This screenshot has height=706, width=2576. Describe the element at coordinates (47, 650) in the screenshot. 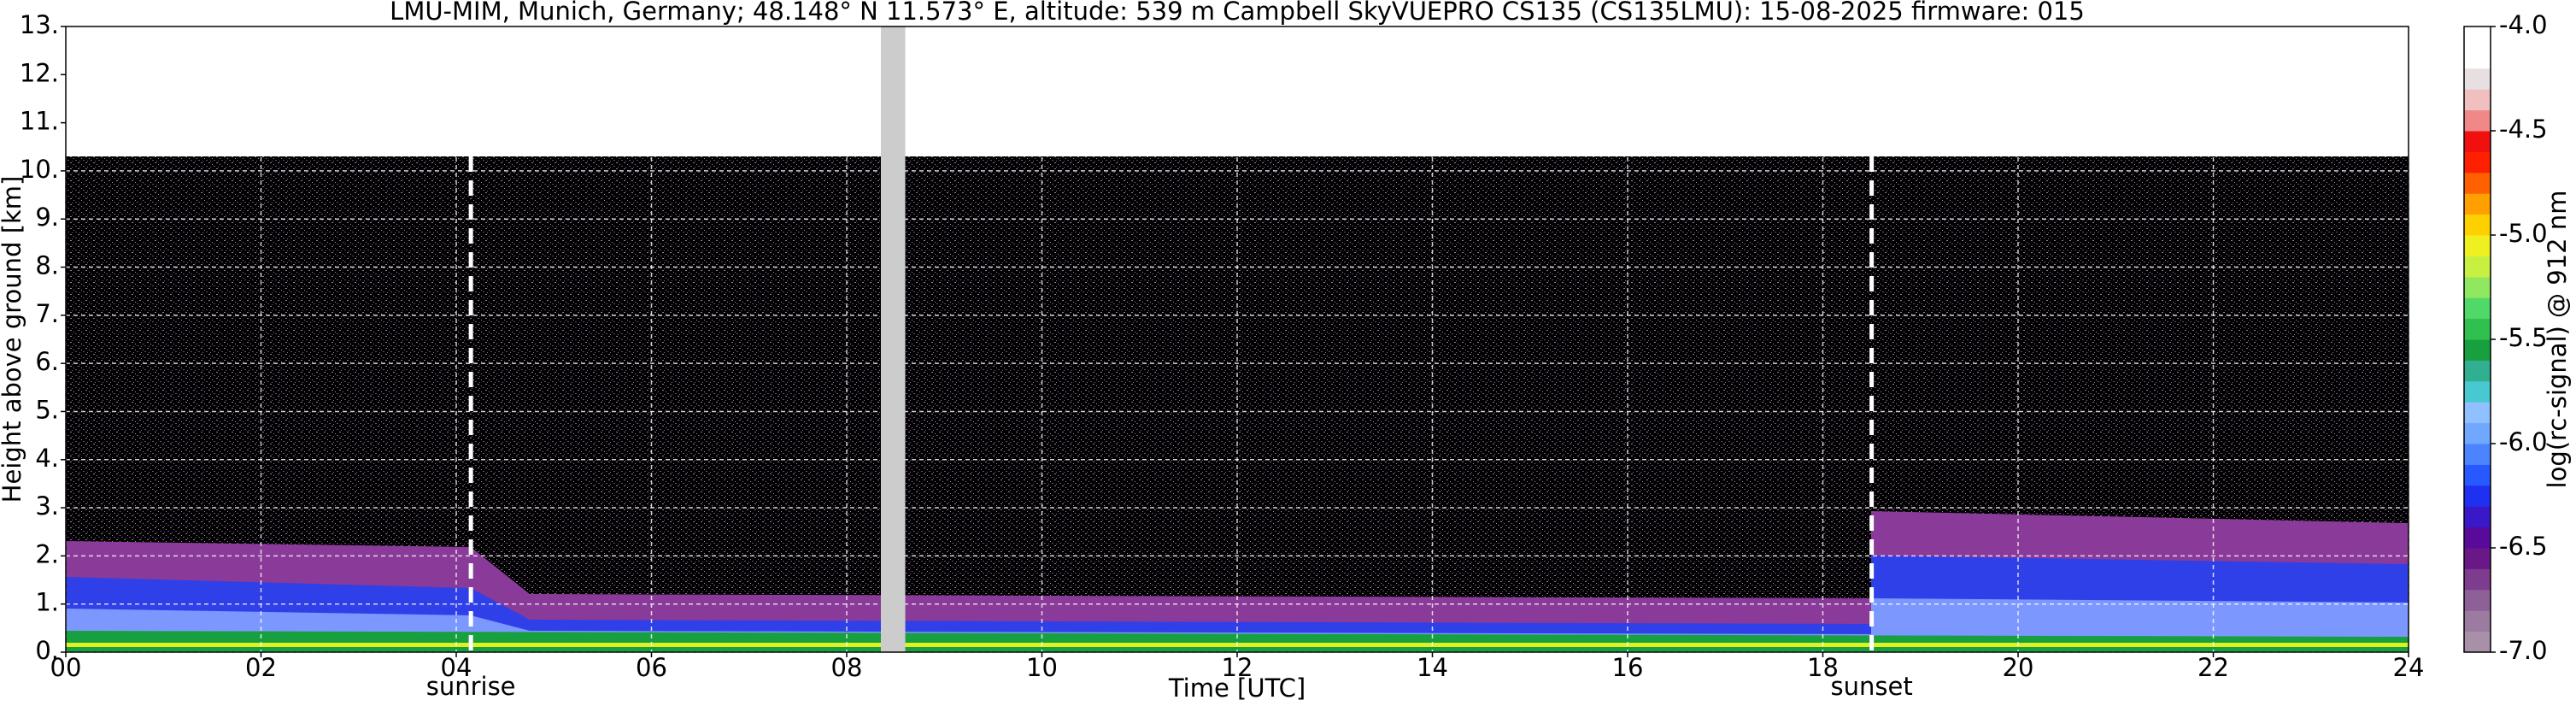

I see `y-tick-label: 0.` at that location.